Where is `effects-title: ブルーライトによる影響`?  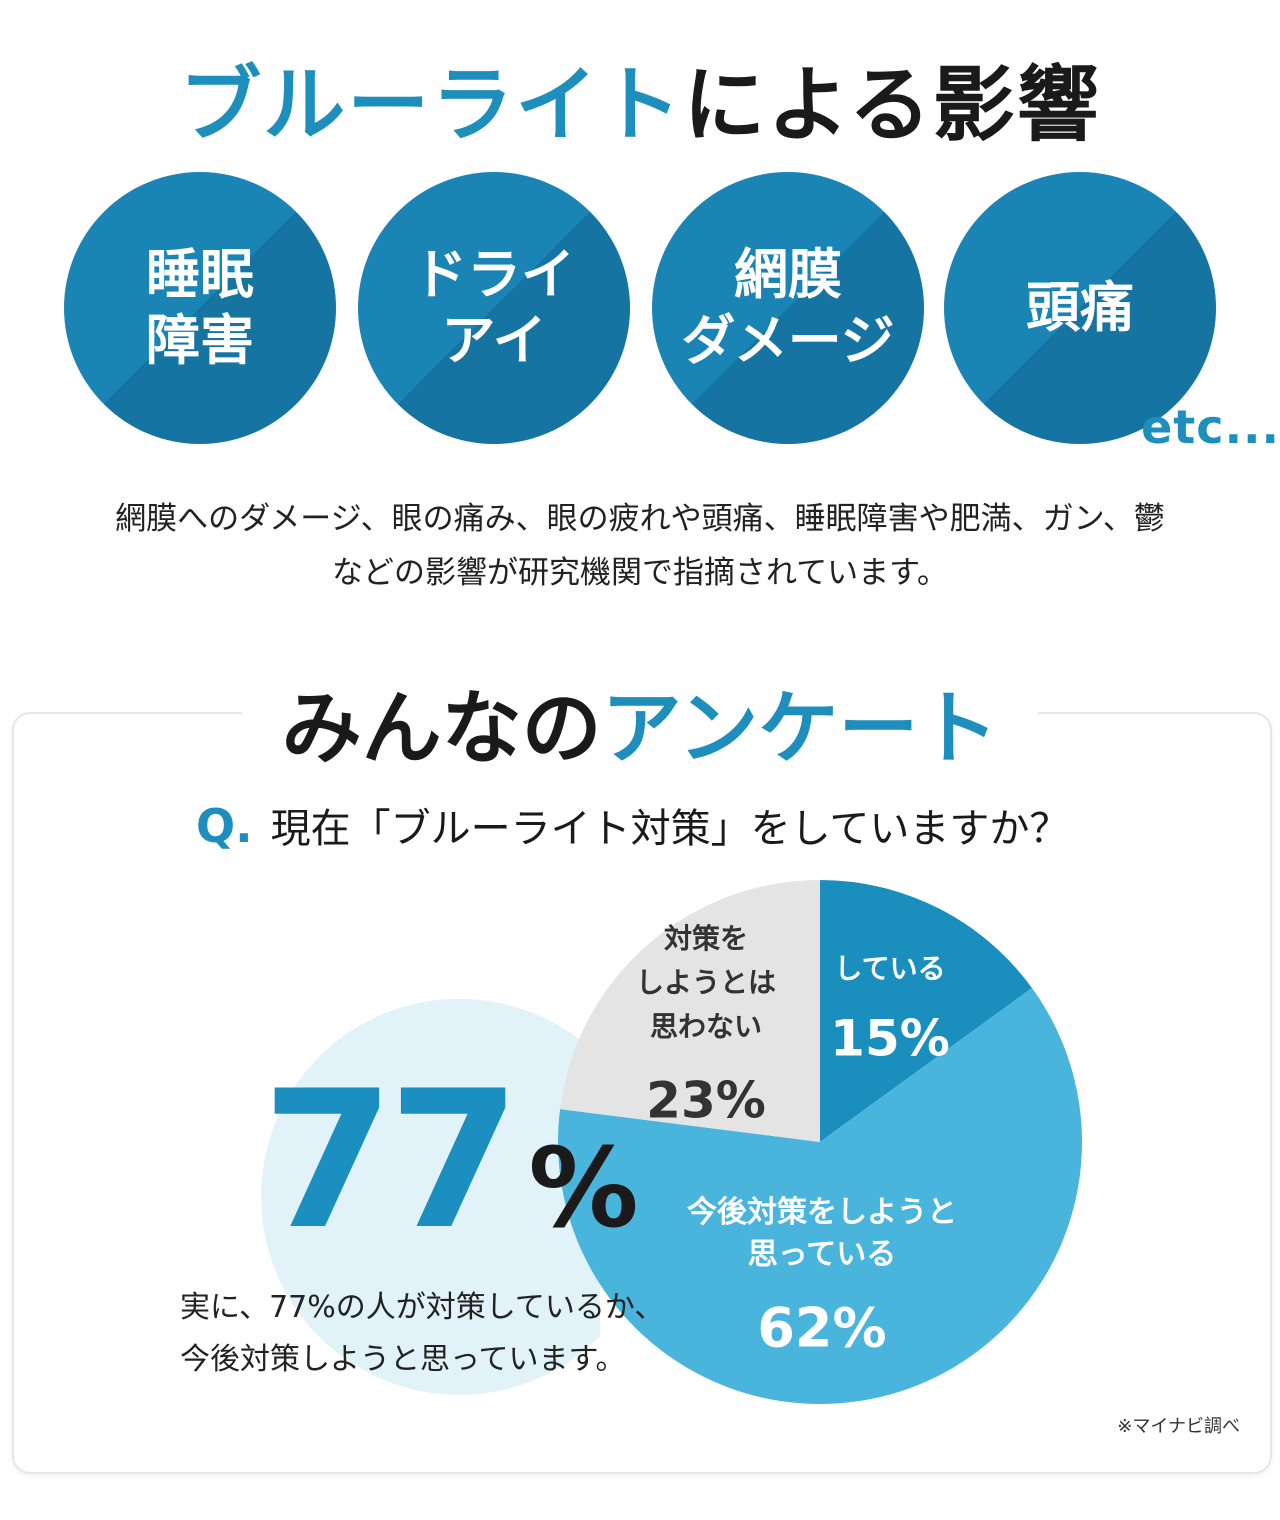 effects-title: ブルーライトによる影響 is located at coordinates (640, 97).